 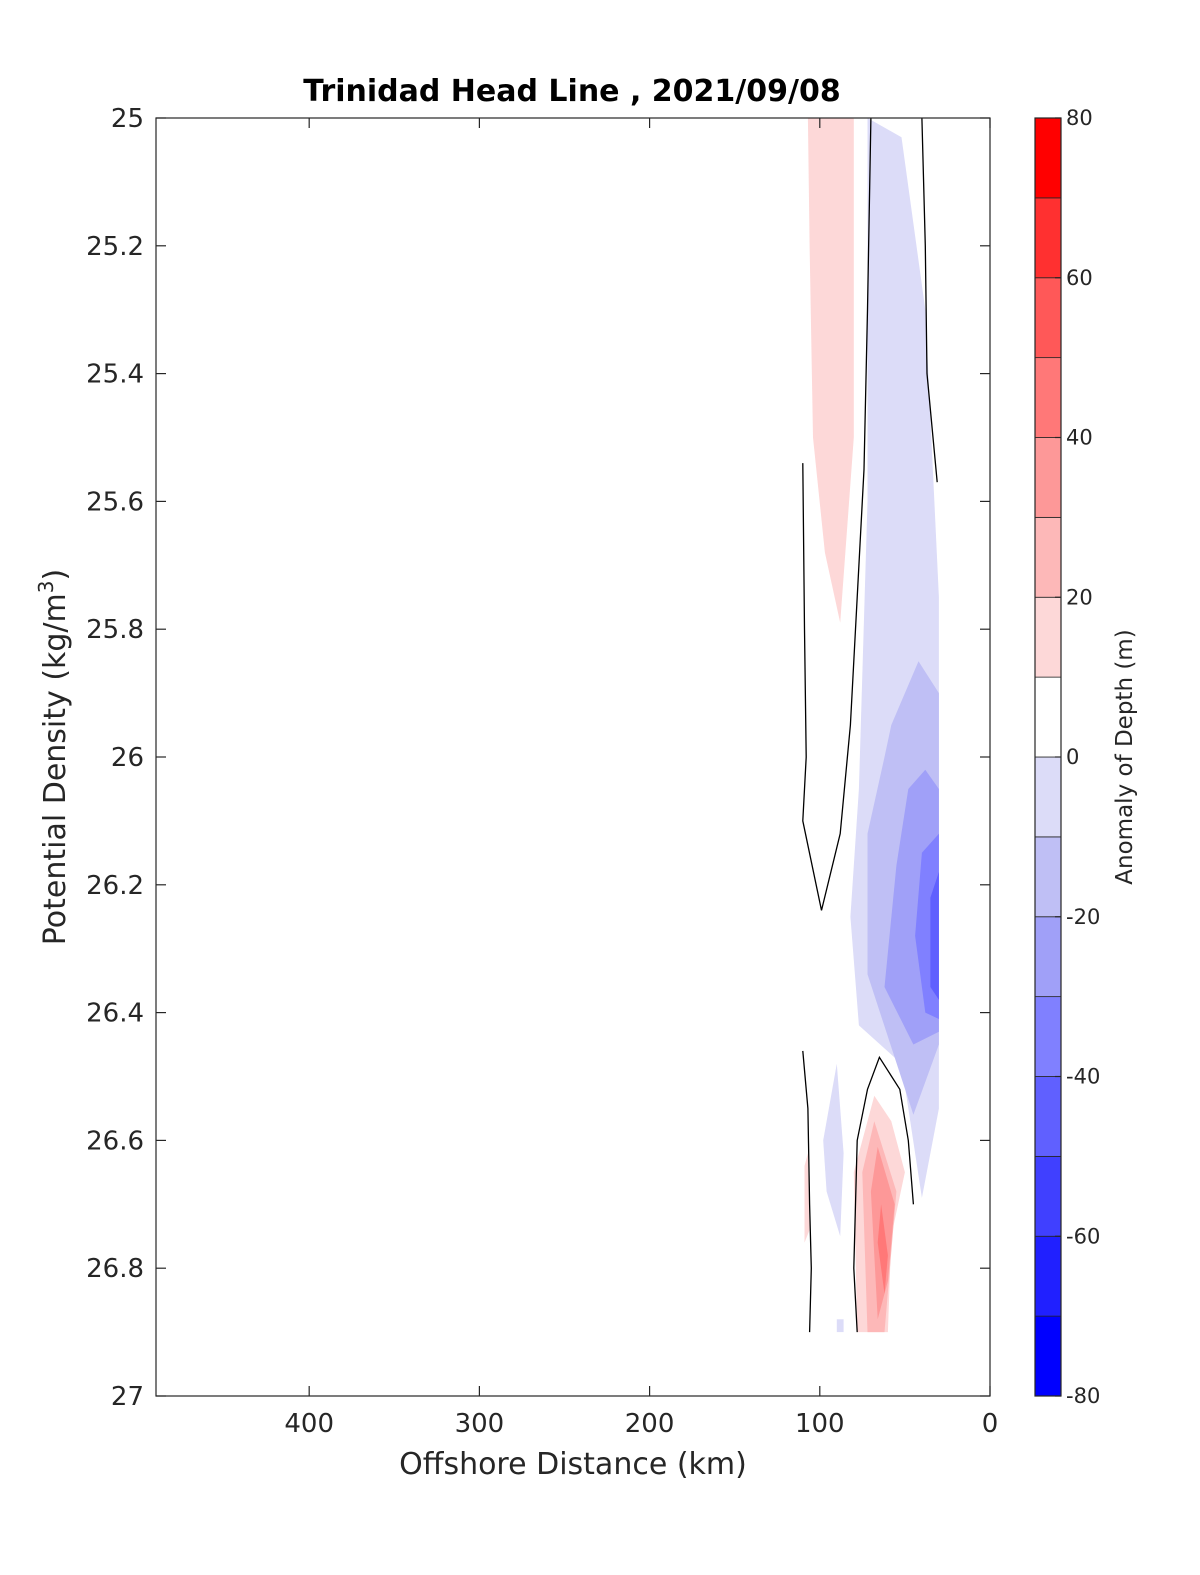 I want to click on y-tick-label: 25, so click(x=127, y=119).